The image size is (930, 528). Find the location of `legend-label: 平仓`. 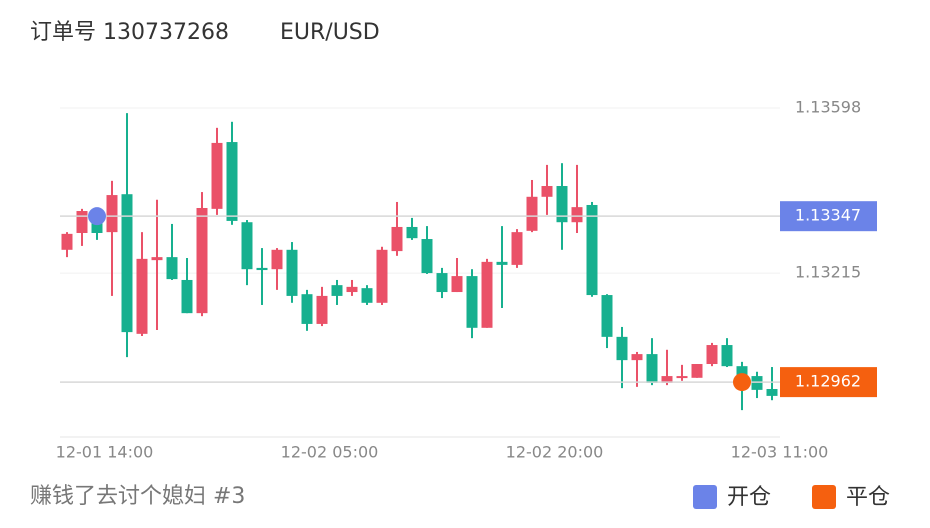

legend-label: 平仓 is located at coordinates (868, 497).